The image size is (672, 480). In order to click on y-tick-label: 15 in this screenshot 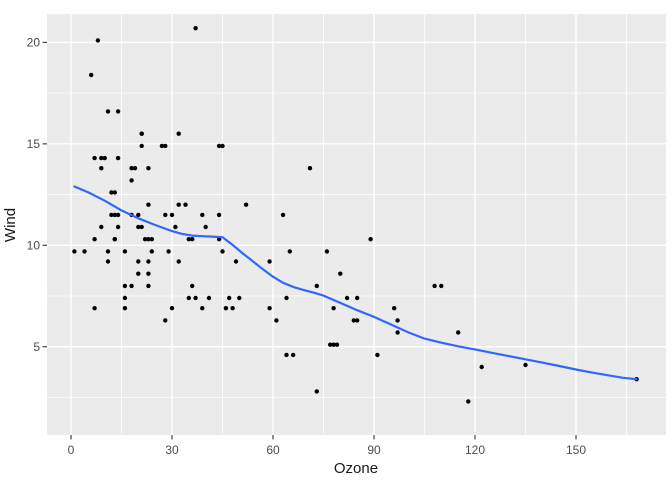, I will do `click(34, 144)`.